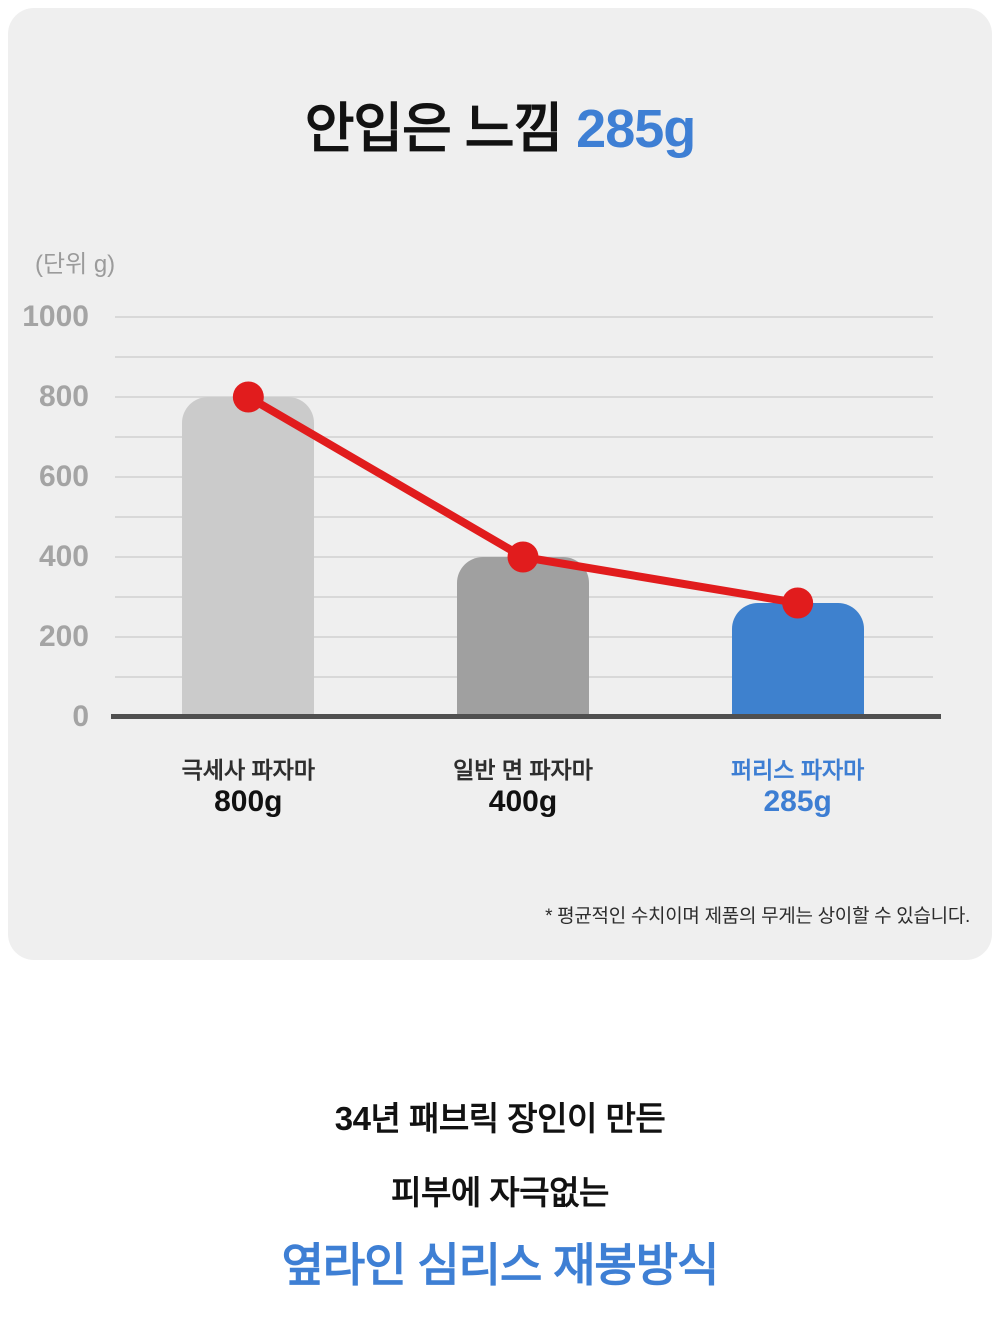 The image size is (1000, 1340). What do you see at coordinates (523, 500) in the screenshot?
I see `trend-line-overlay` at bounding box center [523, 500].